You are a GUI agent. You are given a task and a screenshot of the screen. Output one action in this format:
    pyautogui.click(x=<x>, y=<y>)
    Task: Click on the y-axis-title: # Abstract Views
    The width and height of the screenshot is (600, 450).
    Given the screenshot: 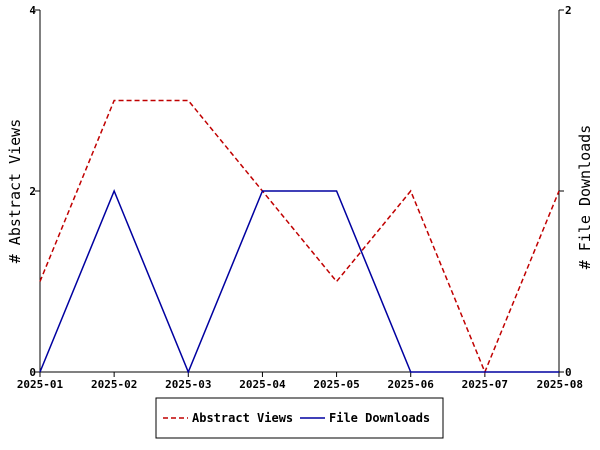 What is the action you would take?
    pyautogui.click(x=15, y=191)
    